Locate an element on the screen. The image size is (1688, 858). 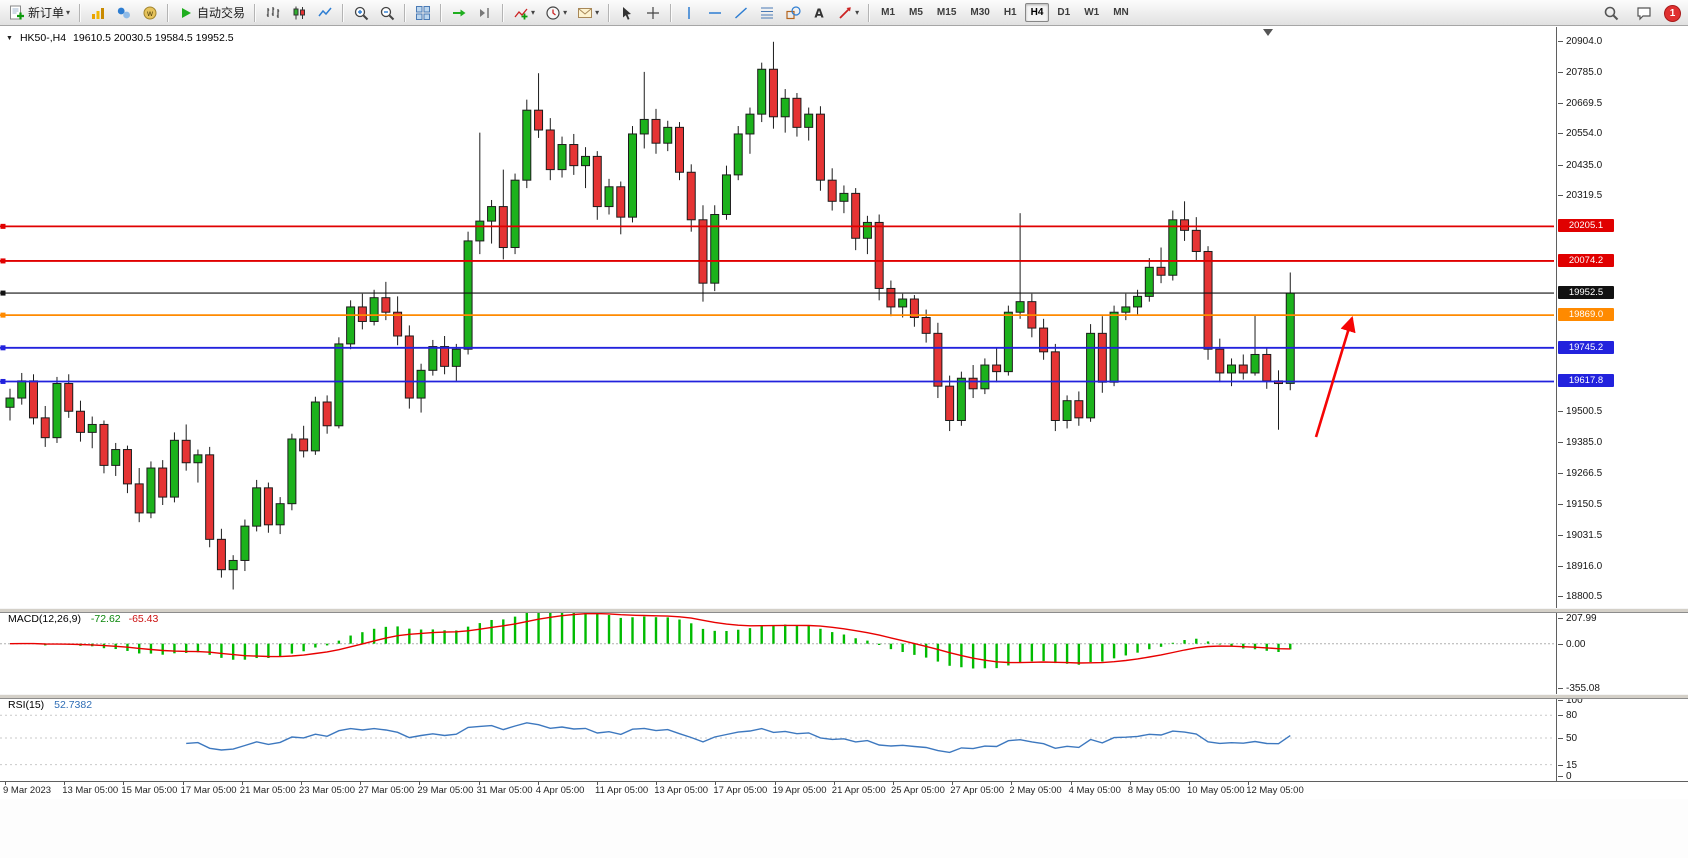
new-order-icon is located at coordinates (17, 13).